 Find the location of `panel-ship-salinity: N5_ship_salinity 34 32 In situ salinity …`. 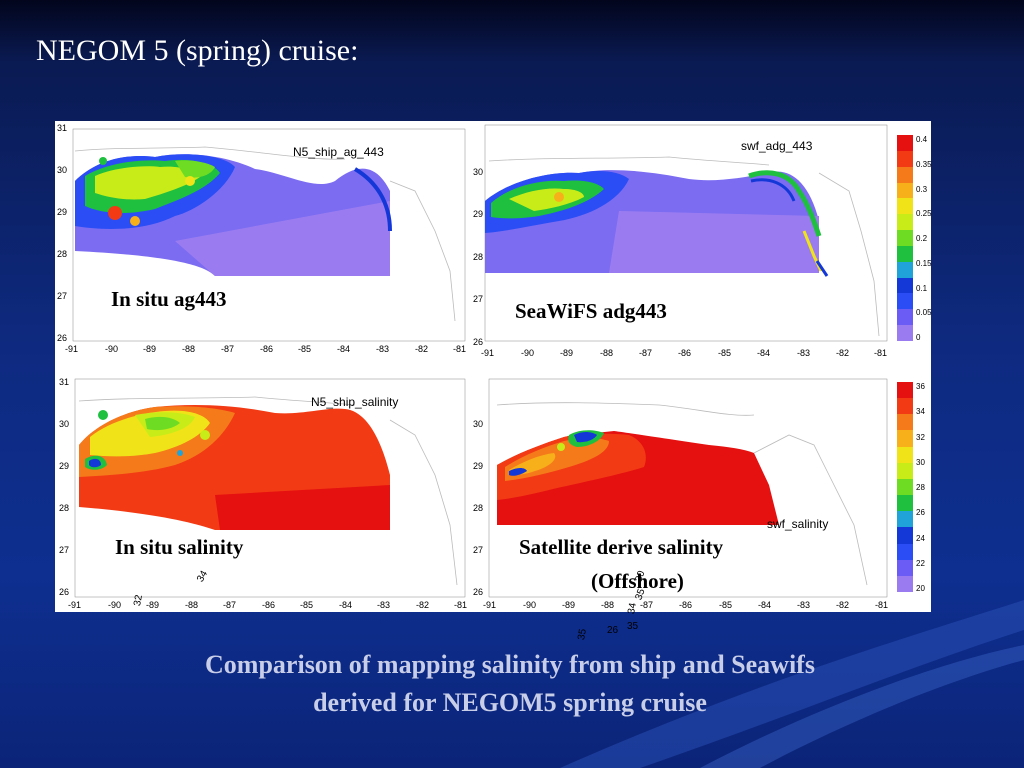

panel-ship-salinity: N5_ship_salinity 34 32 In situ salinity … is located at coordinates (261, 493).